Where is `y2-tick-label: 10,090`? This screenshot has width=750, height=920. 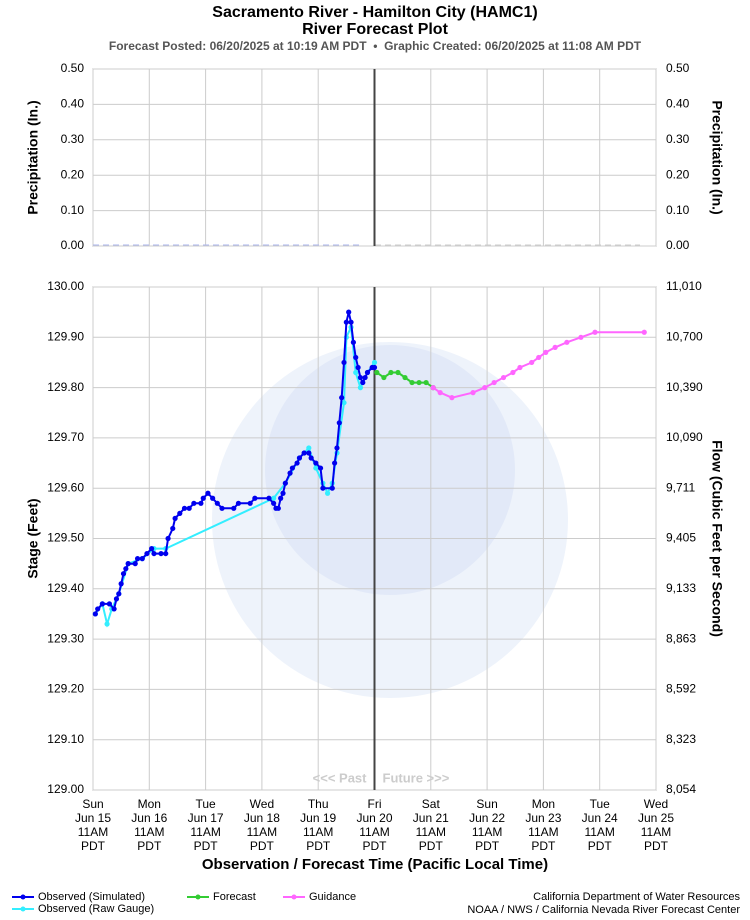
y2-tick-label: 10,090 is located at coordinates (684, 437).